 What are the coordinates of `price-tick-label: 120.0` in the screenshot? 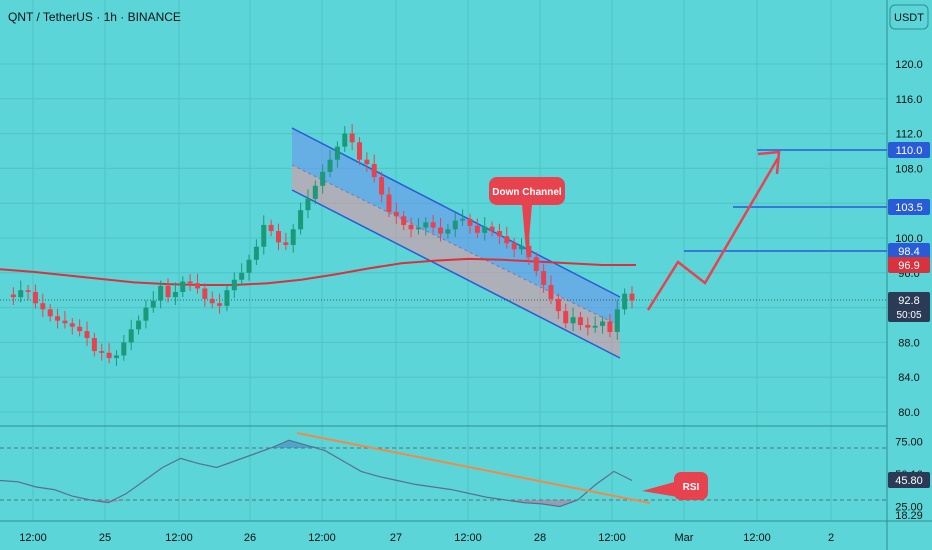 It's located at (909, 65).